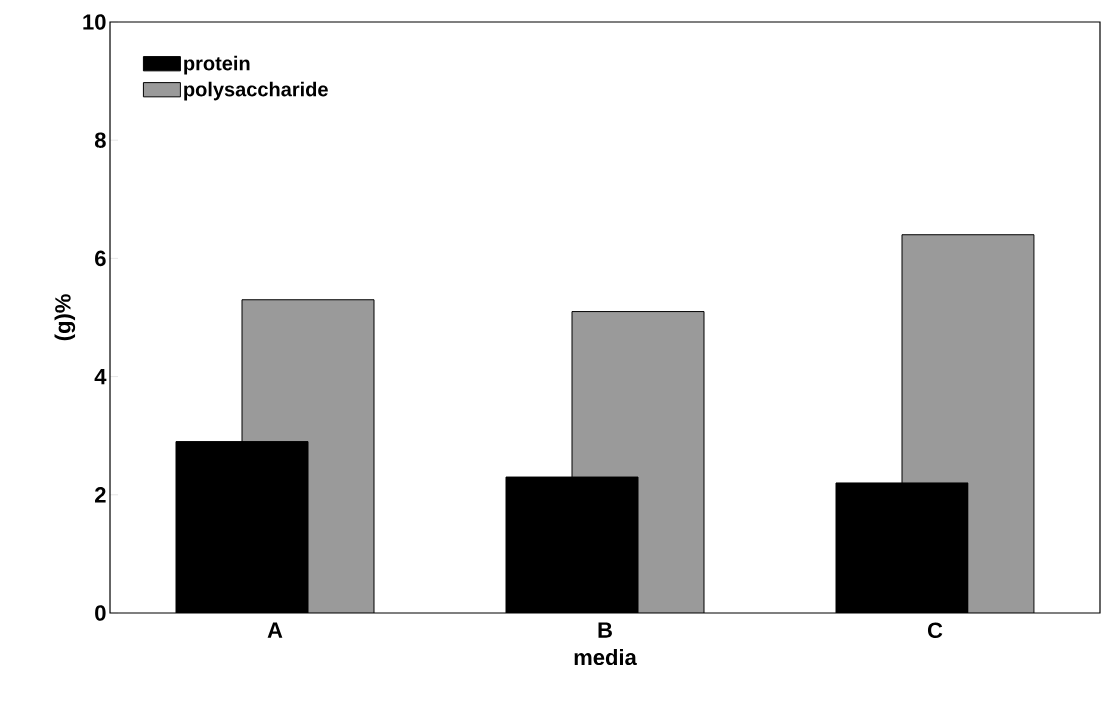 The image size is (1108, 714). What do you see at coordinates (605, 630) in the screenshot?
I see `x-tick-label: B` at bounding box center [605, 630].